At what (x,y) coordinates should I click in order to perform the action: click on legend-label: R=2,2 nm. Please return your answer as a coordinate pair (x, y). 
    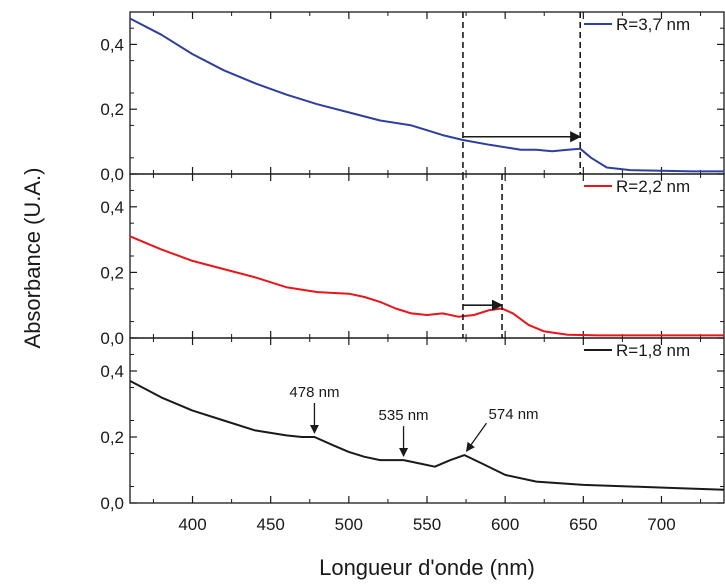
    Looking at the image, I should click on (653, 186).